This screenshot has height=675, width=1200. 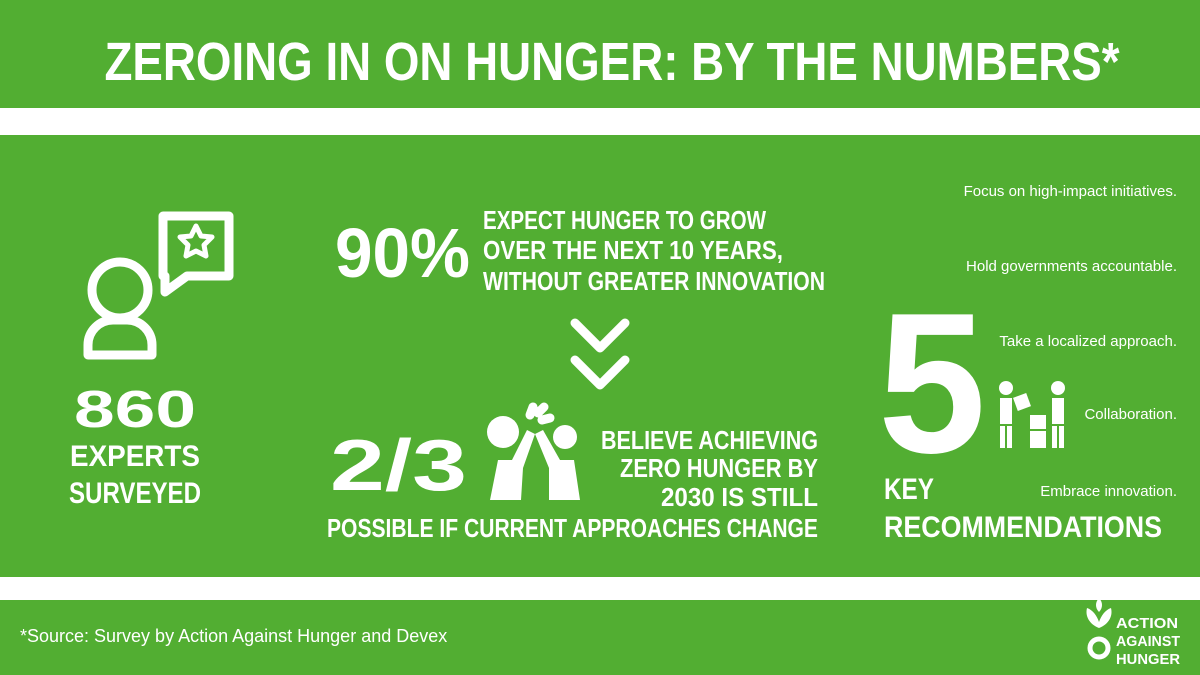 What do you see at coordinates (1108, 491) in the screenshot?
I see `recommendation-item: Embrace innovation.` at bounding box center [1108, 491].